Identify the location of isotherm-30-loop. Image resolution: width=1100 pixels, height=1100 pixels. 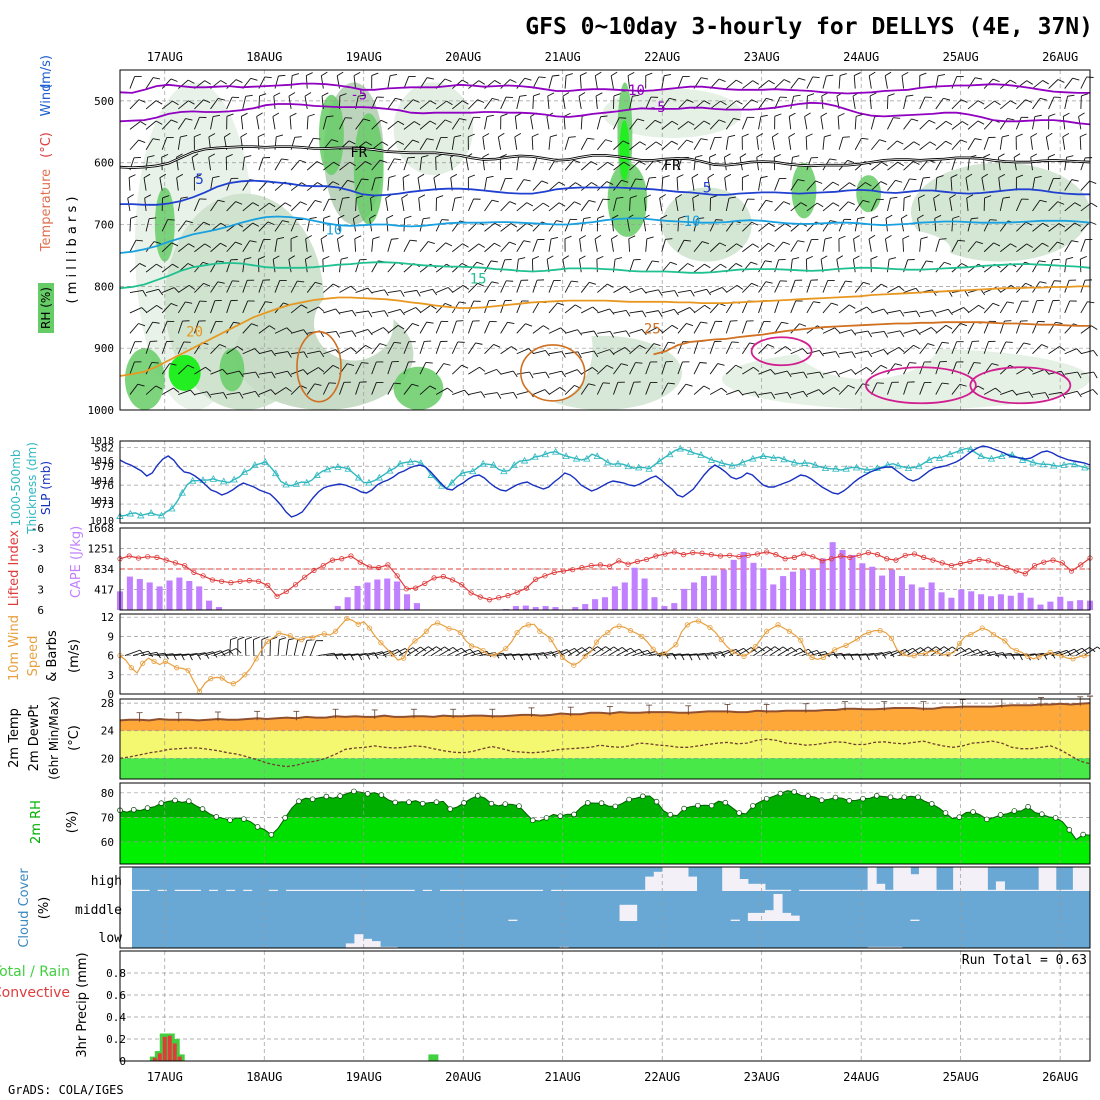
(1020, 385).